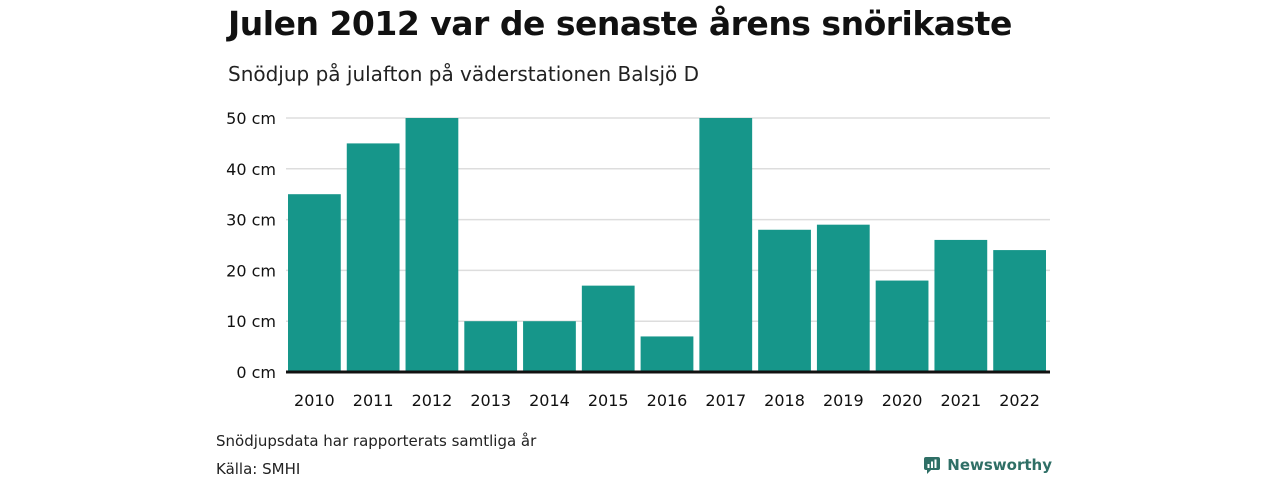 Image resolution: width=1280 pixels, height=480 pixels. What do you see at coordinates (256, 372) in the screenshot?
I see `y-tick-label: 0 cm` at bounding box center [256, 372].